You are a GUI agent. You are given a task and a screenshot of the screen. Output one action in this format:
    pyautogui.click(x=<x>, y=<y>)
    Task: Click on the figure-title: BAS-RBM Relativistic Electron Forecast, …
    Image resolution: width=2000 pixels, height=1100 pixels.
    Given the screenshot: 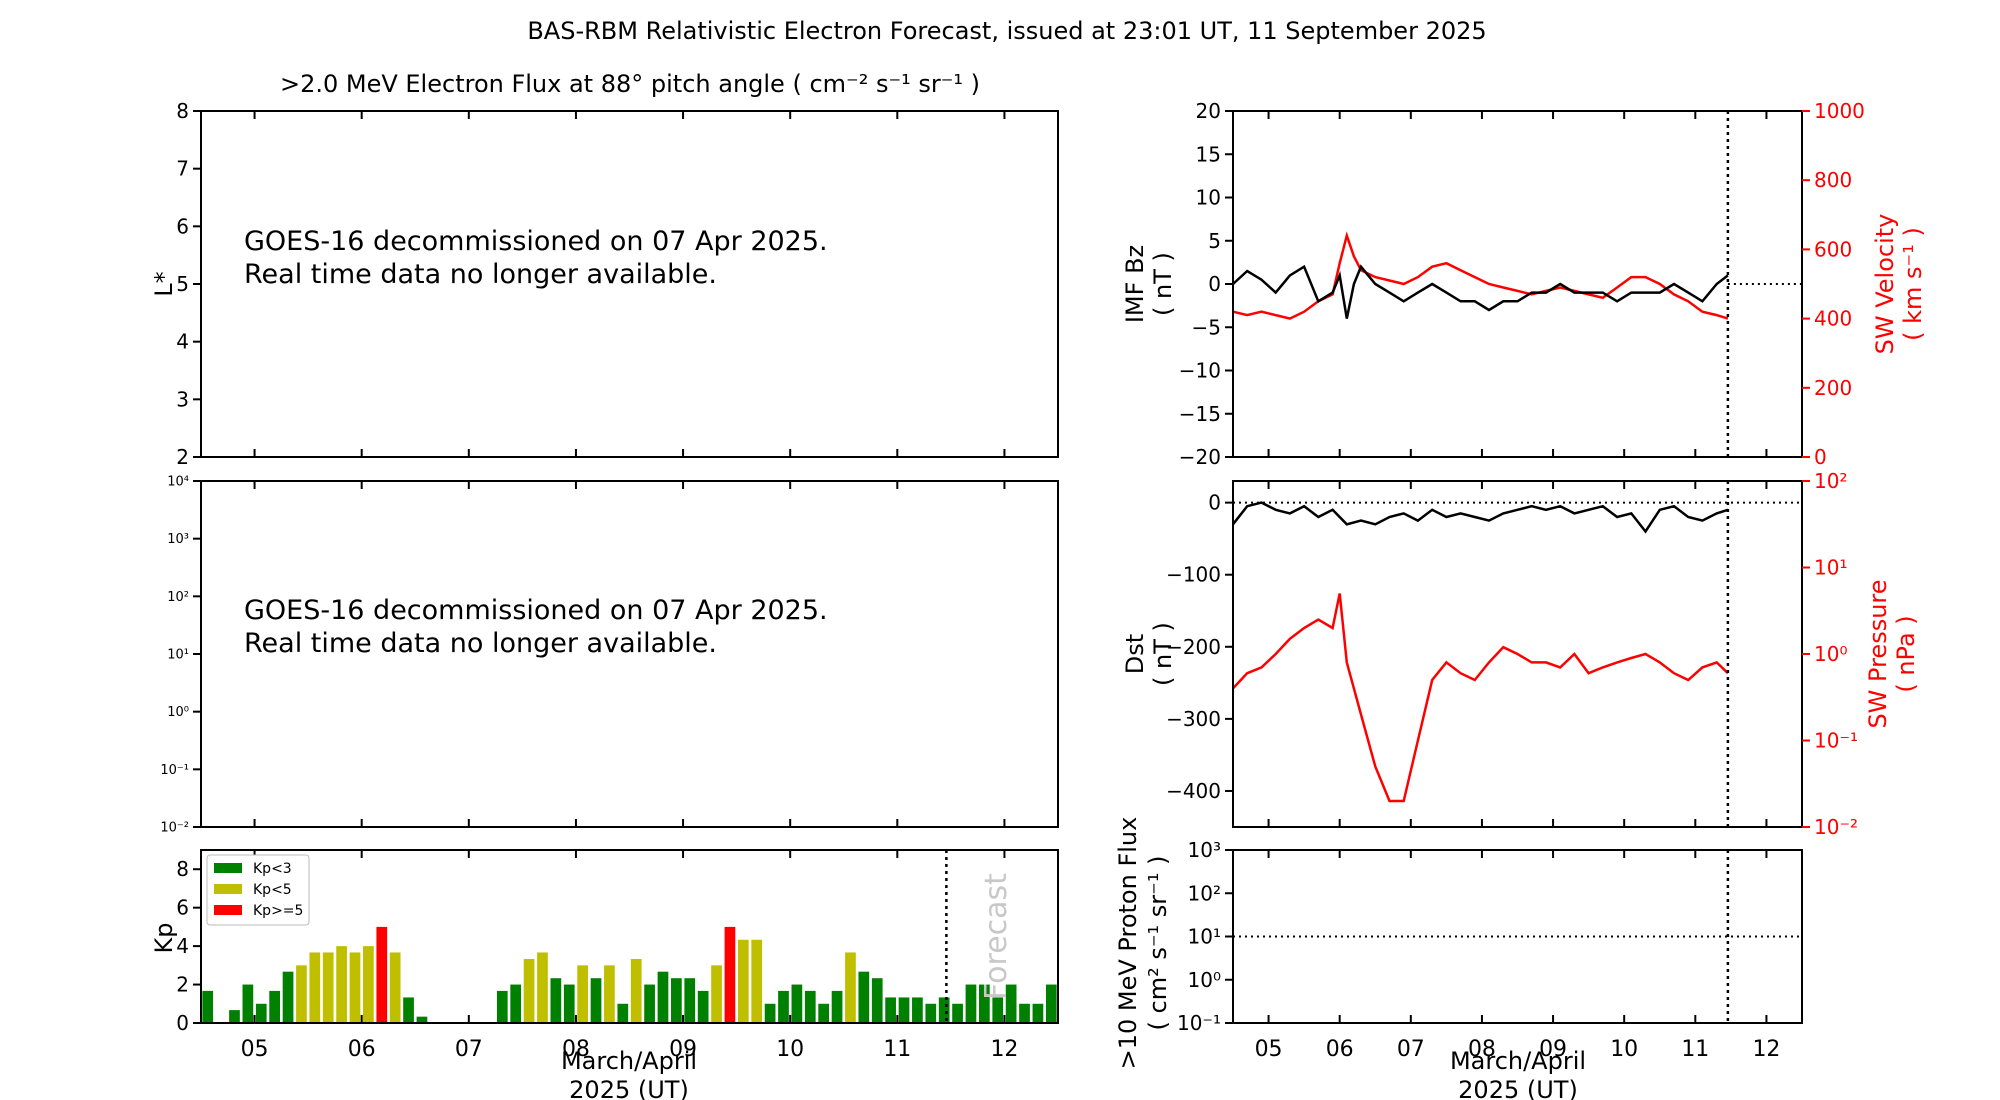 What is the action you would take?
    pyautogui.click(x=1006, y=31)
    